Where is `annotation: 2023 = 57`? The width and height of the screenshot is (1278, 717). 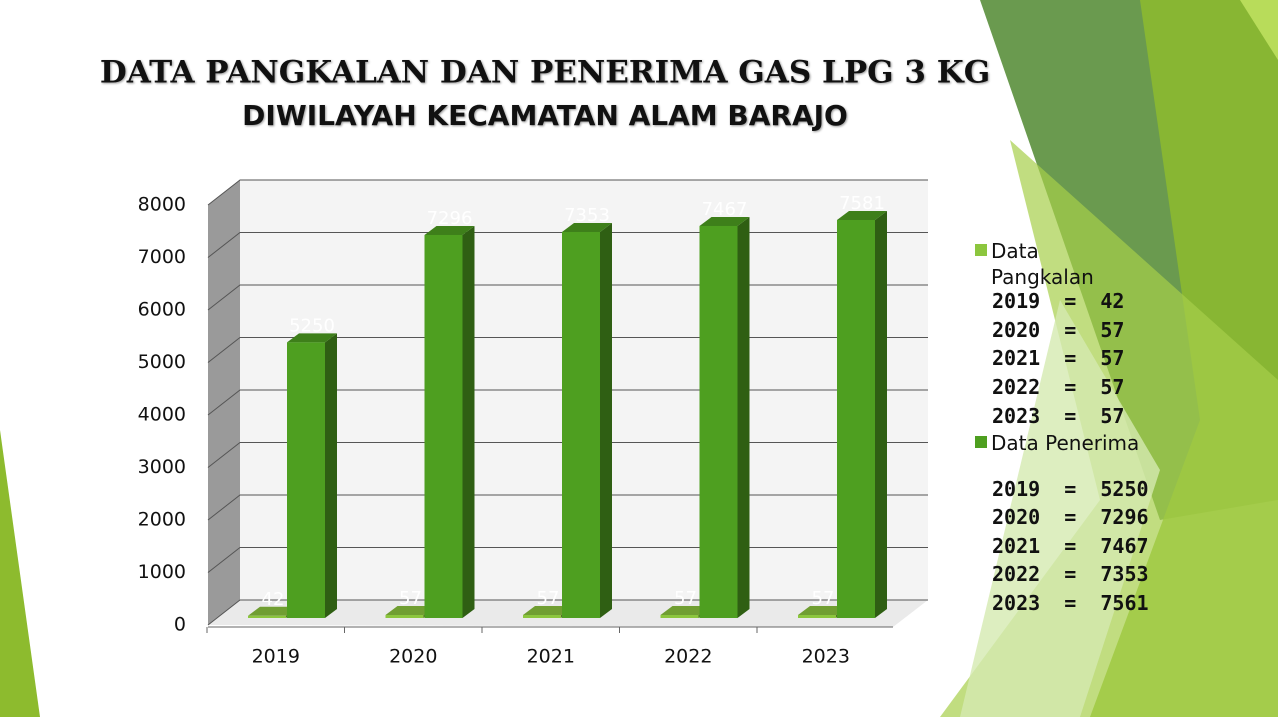
annotation: 2023 = 57 is located at coordinates (1058, 416).